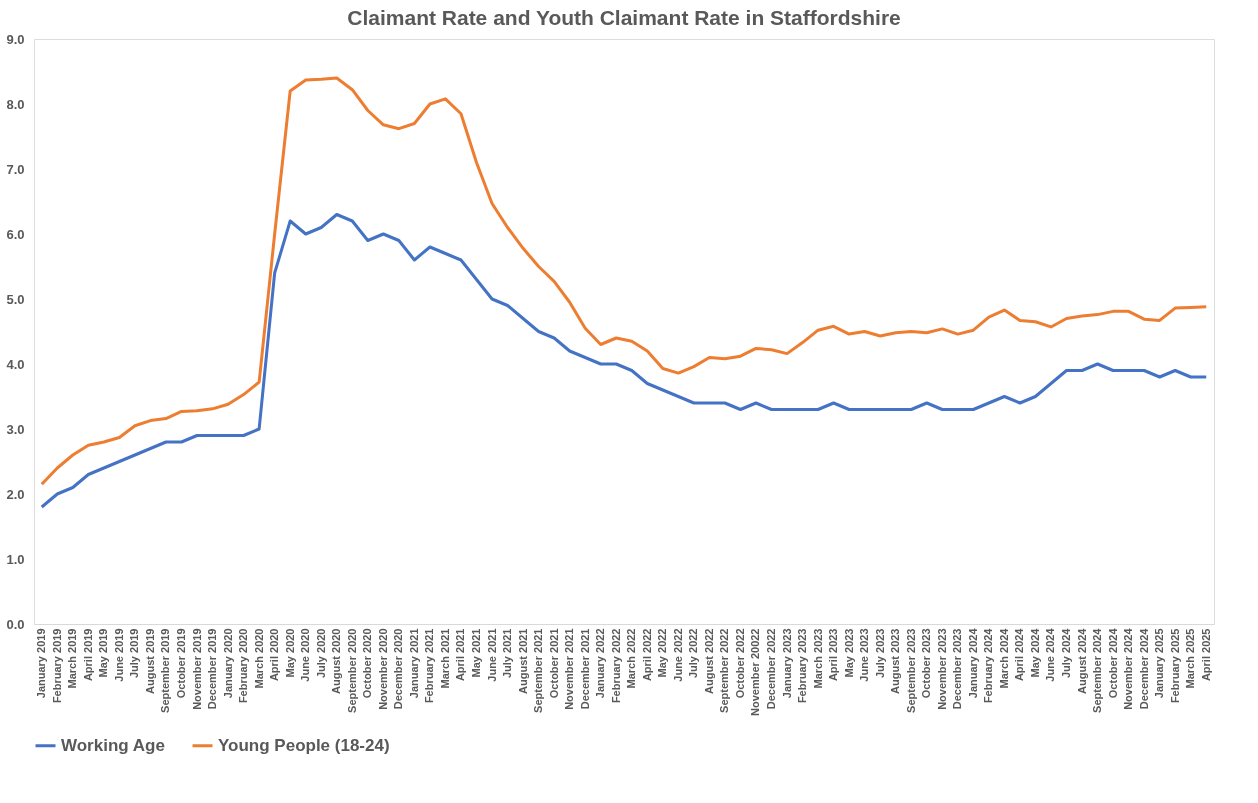  I want to click on x-tick-label: September 2021, so click(538, 670).